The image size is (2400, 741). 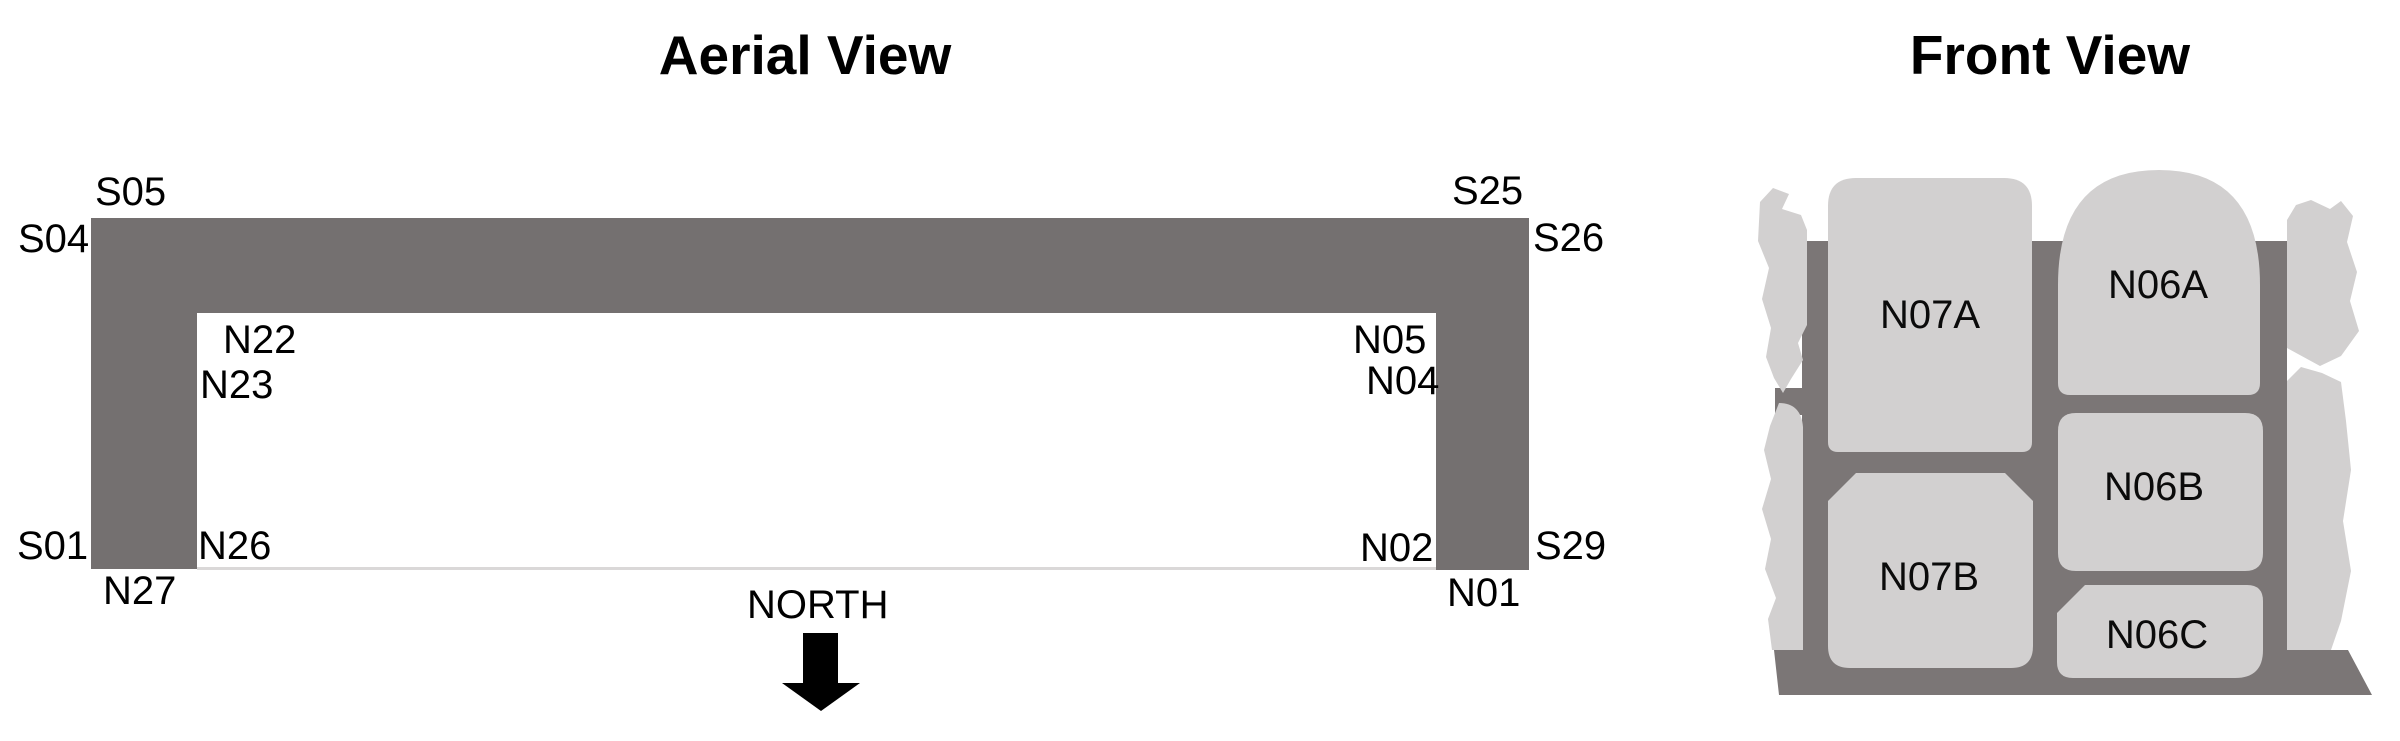 What do you see at coordinates (2319, 508) in the screenshot?
I see `torn-edge-right-bottom` at bounding box center [2319, 508].